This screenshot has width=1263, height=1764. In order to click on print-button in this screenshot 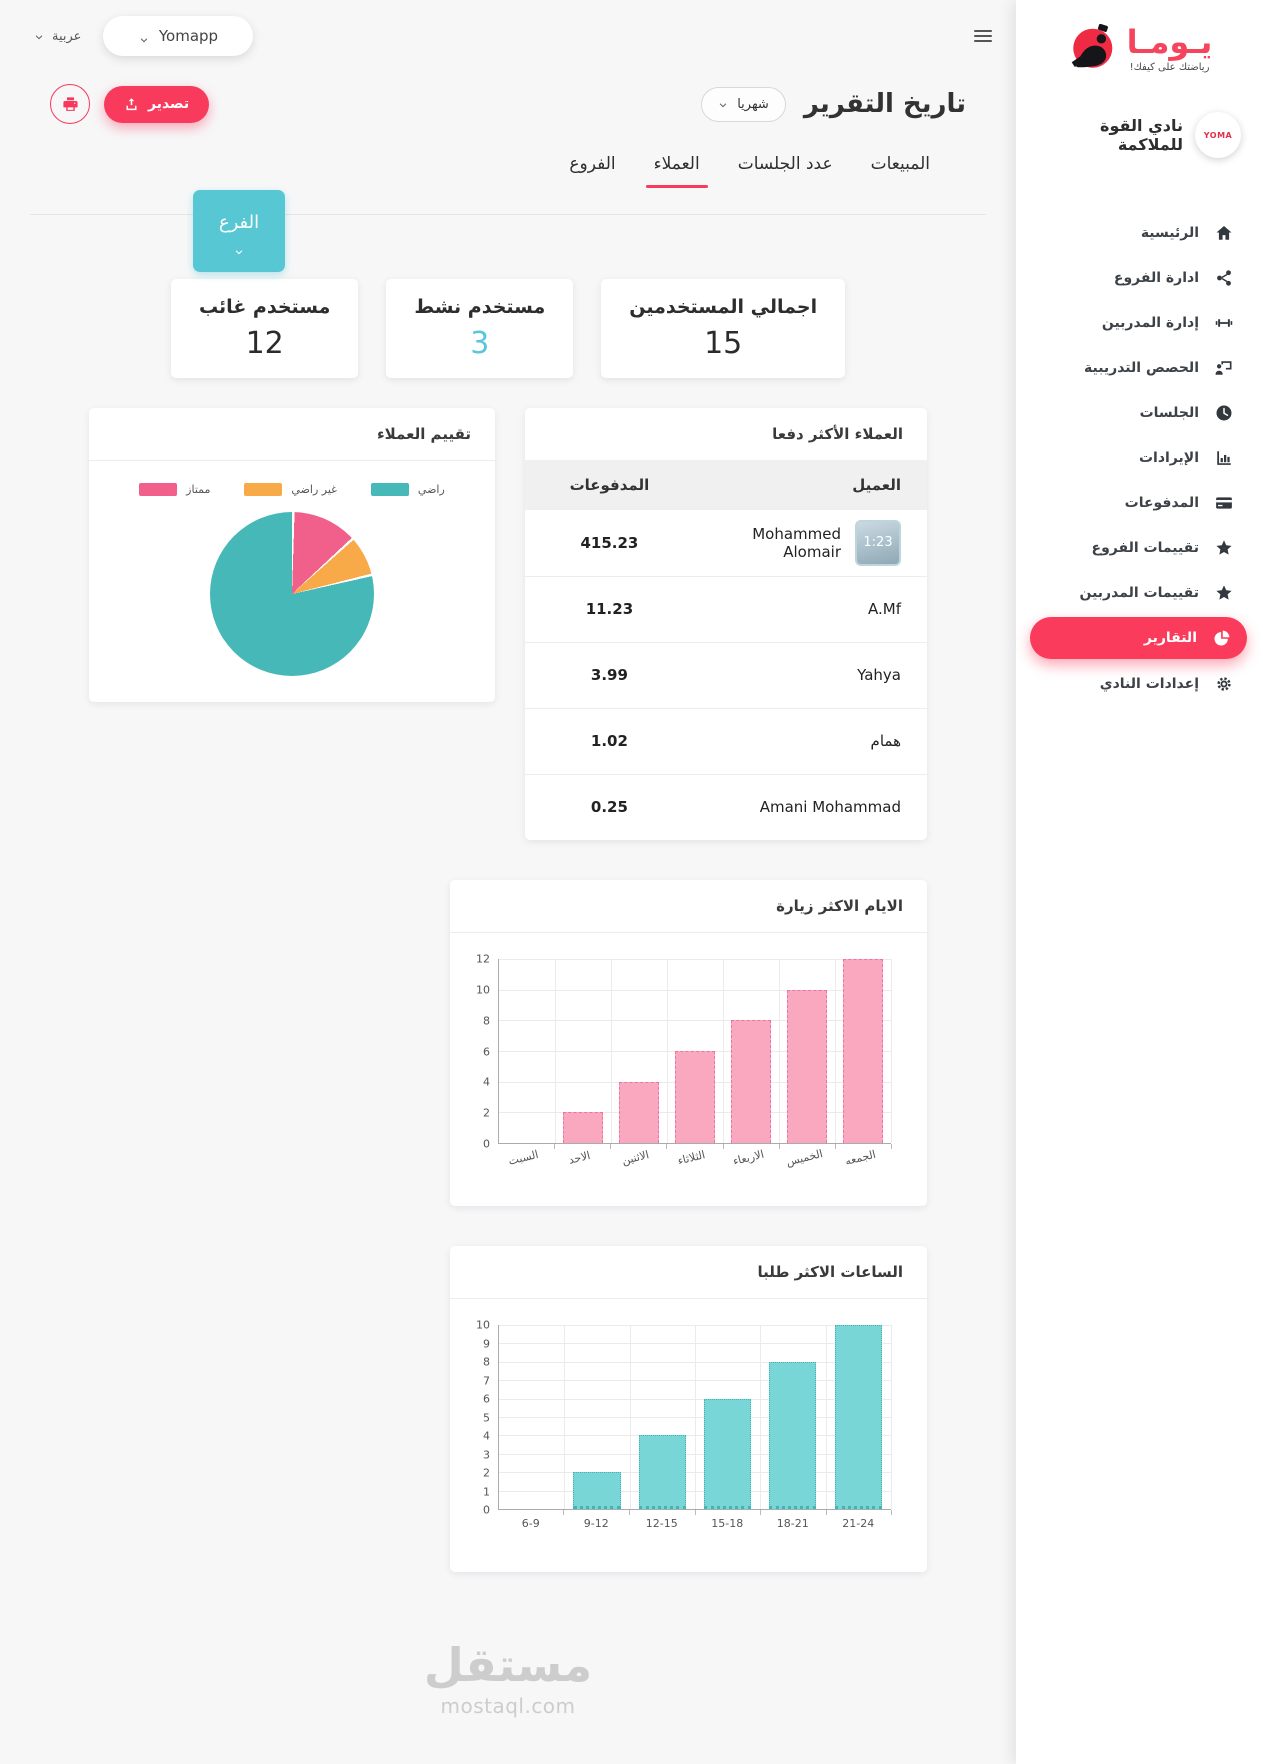, I will do `click(70, 104)`.